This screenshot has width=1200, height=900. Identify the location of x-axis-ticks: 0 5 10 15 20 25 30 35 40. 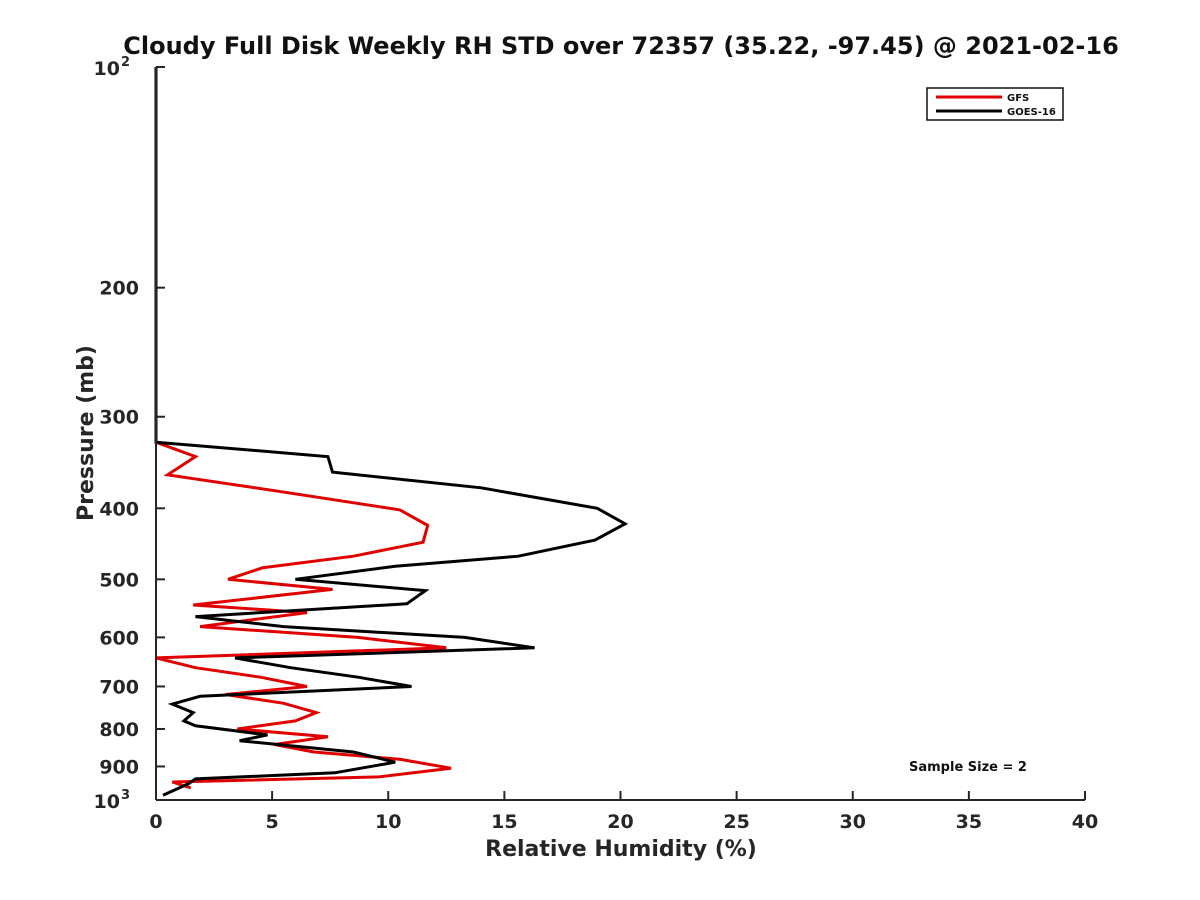
(623, 812).